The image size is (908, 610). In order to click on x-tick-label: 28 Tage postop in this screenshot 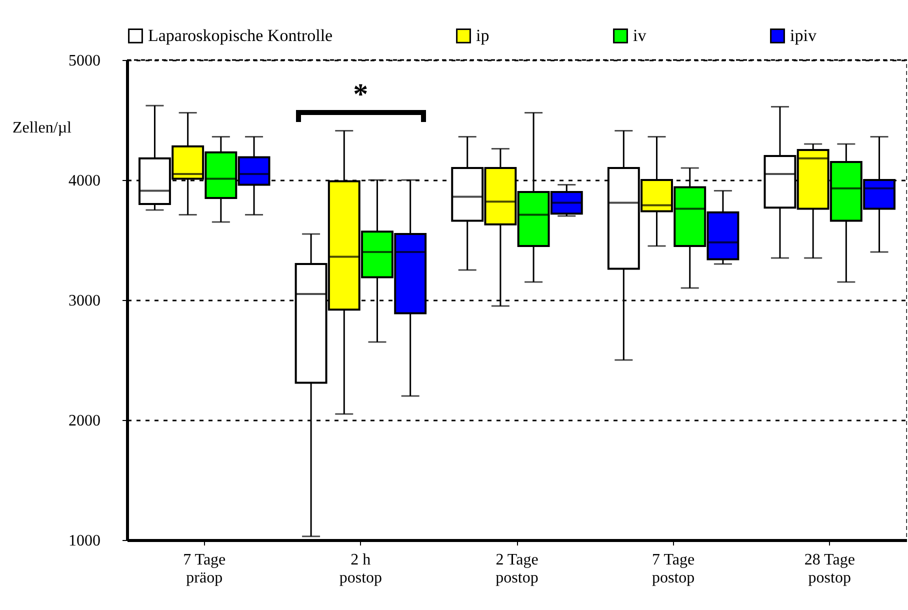, I will do `click(829, 569)`.